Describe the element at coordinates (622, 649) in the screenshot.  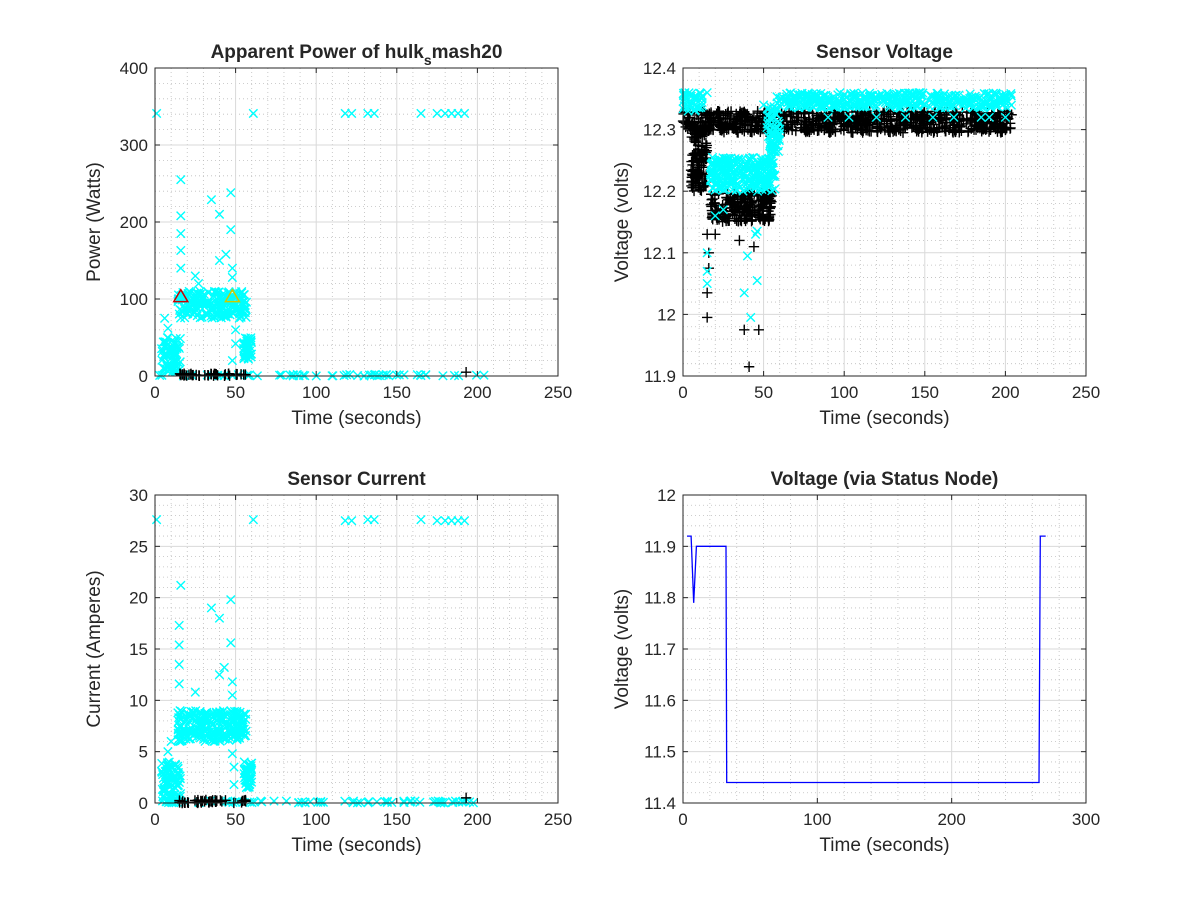
I see `y-axis-label: Voltage (volts)` at that location.